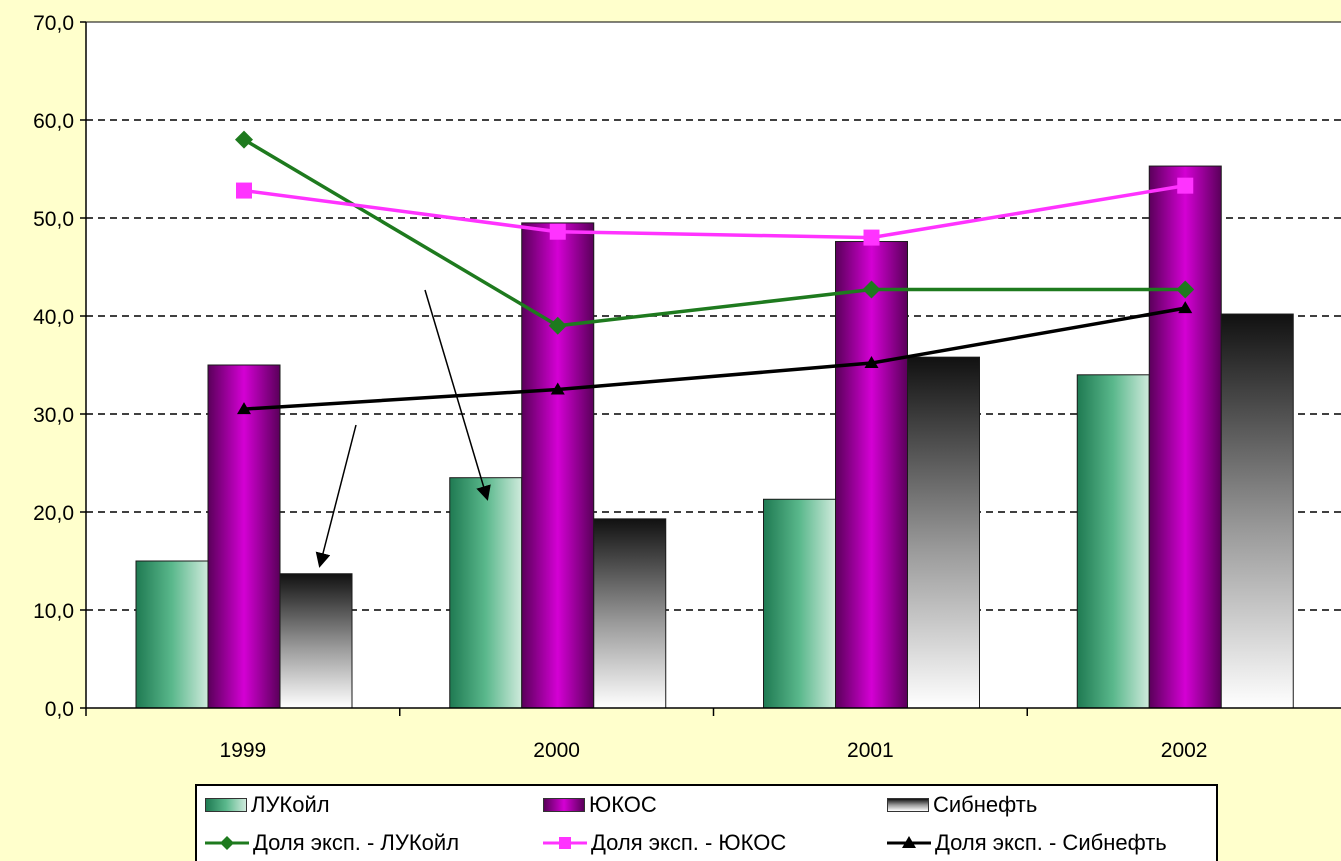 This screenshot has width=1341, height=861. I want to click on y-tick-label: 40,0, so click(53, 317).